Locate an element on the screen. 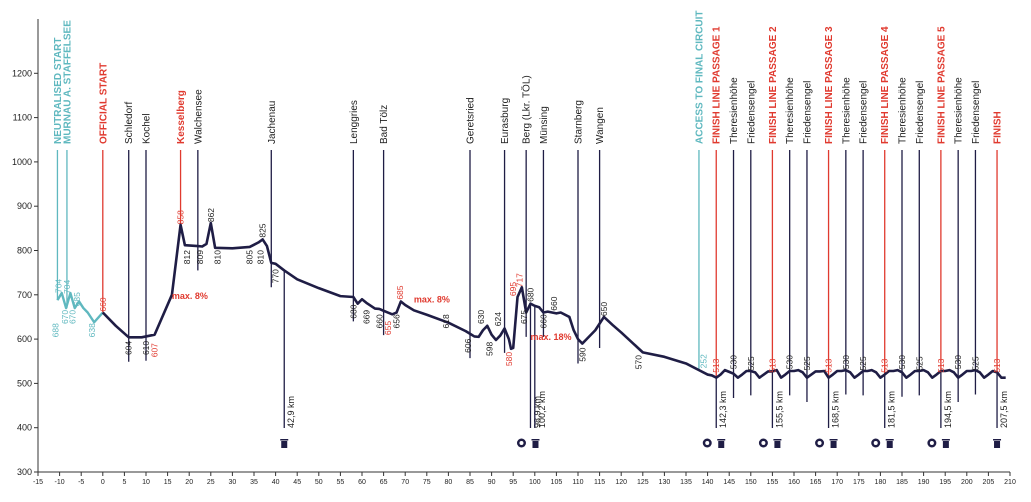  elevation-label: 638 is located at coordinates (92, 330).